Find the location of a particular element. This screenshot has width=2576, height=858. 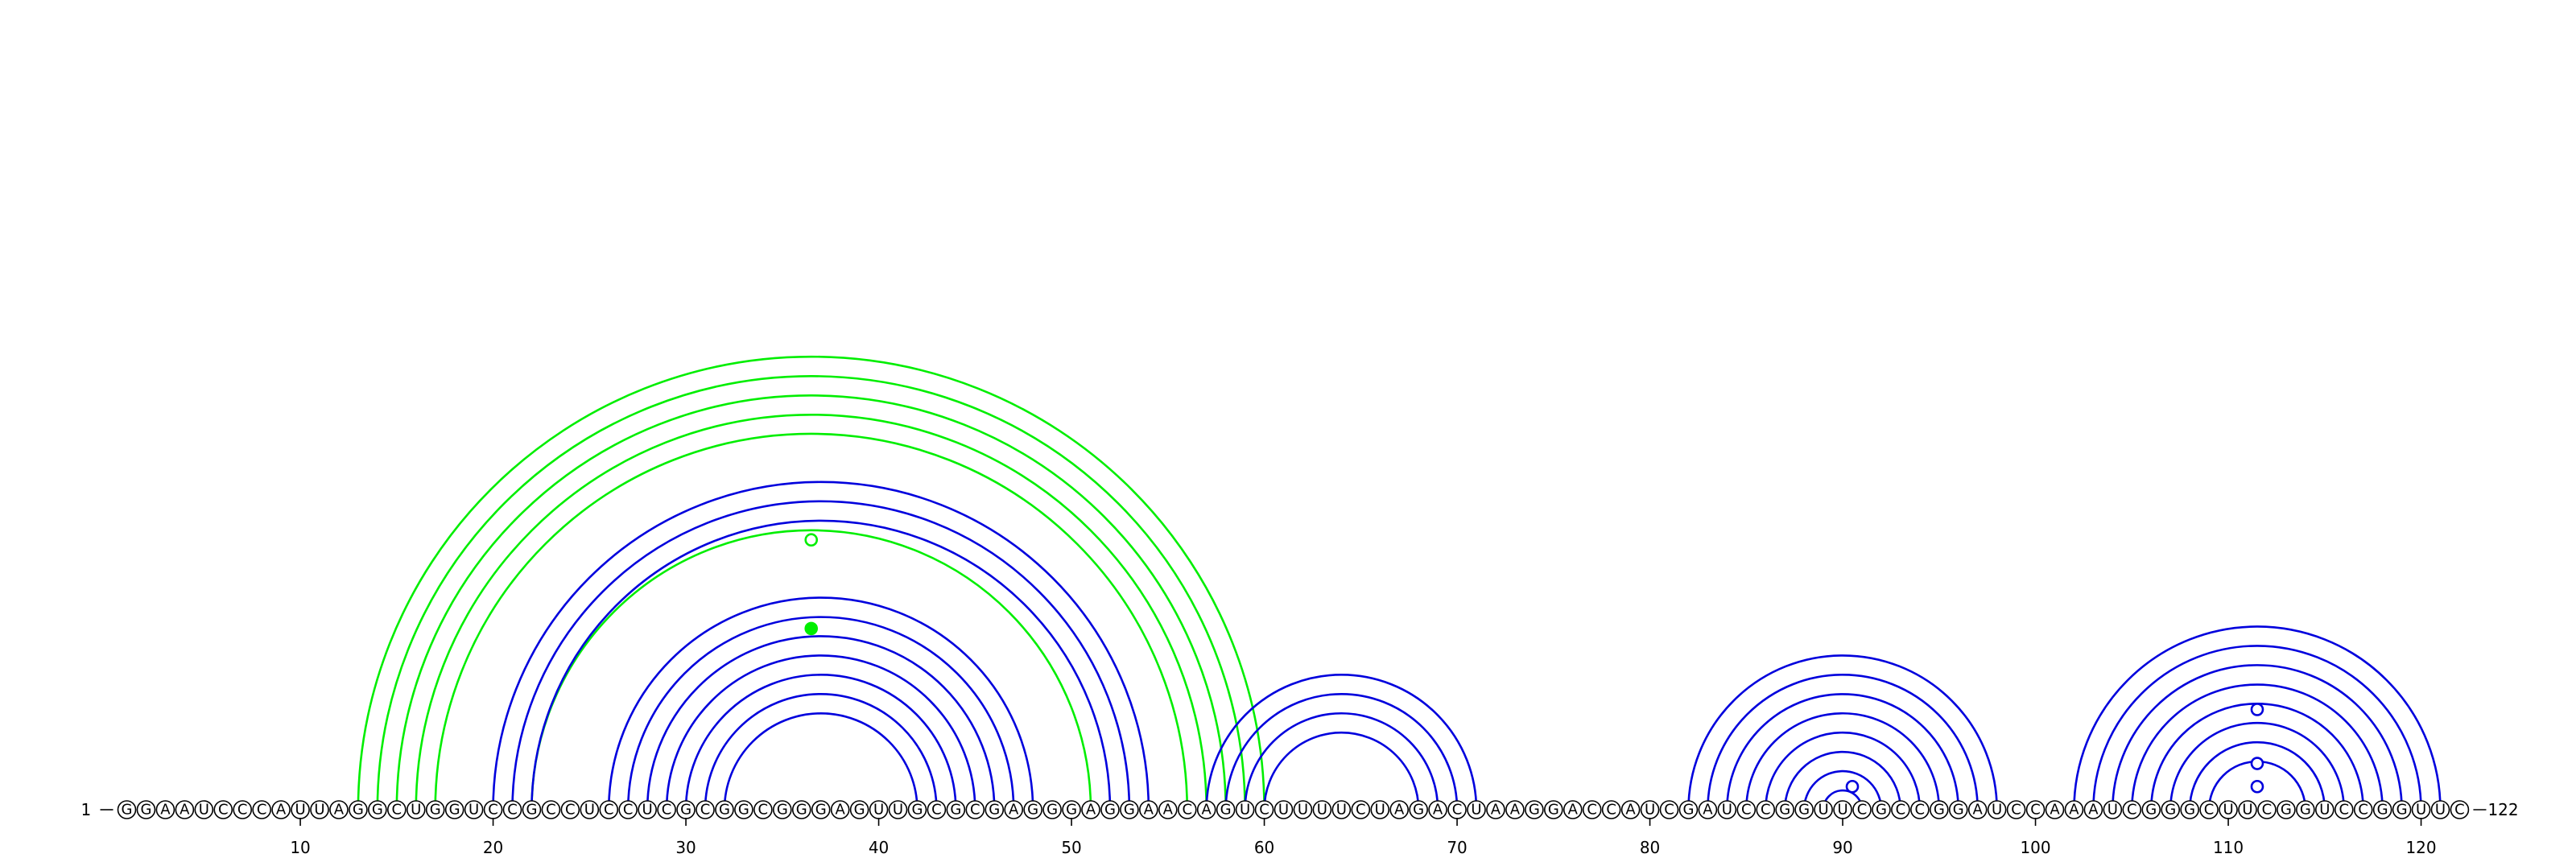

nucleotide-57: A is located at coordinates (1206, 809).